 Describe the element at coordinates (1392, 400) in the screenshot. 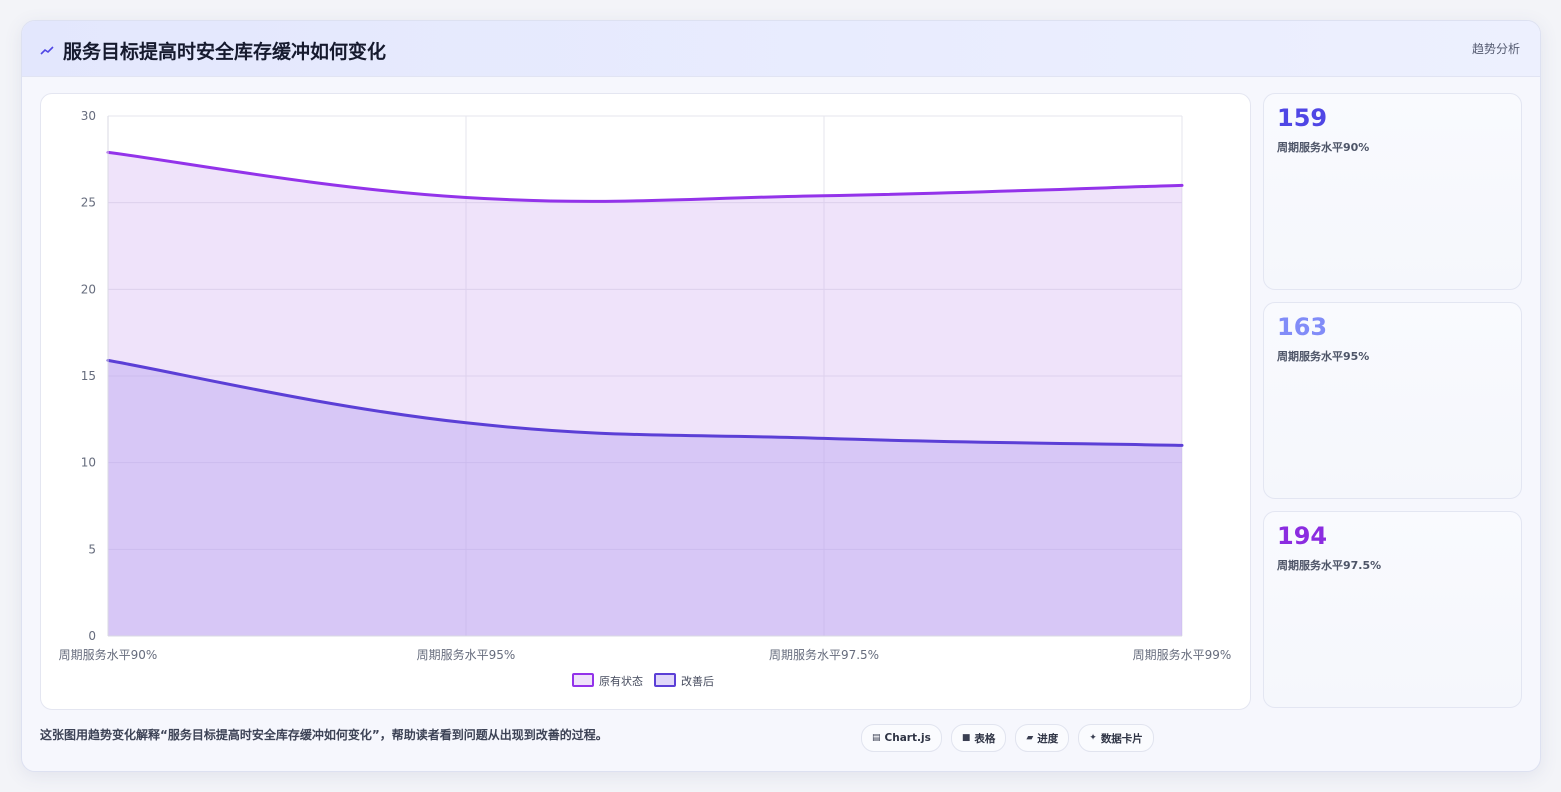

I see `stat-card-2: 163 周期服务水平95%` at that location.